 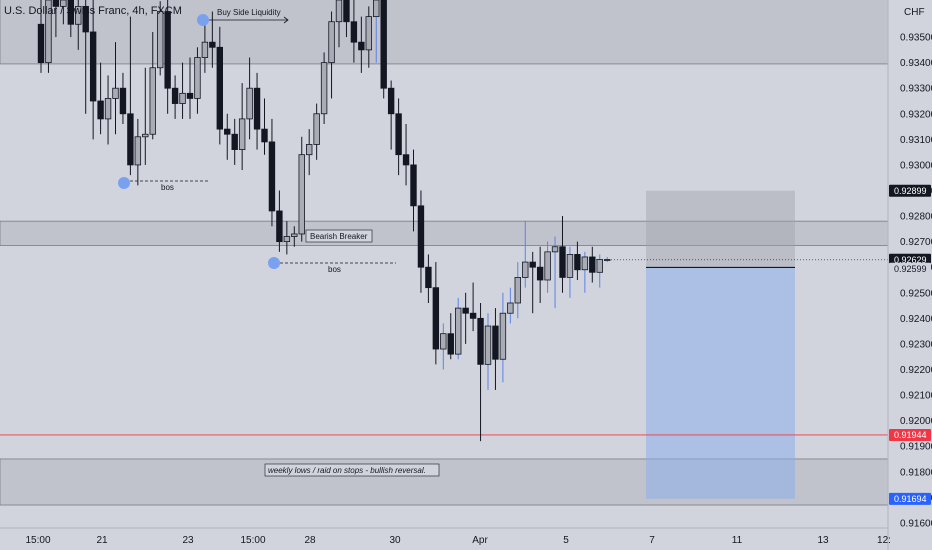 I want to click on position-target-zone, so click(x=720, y=229).